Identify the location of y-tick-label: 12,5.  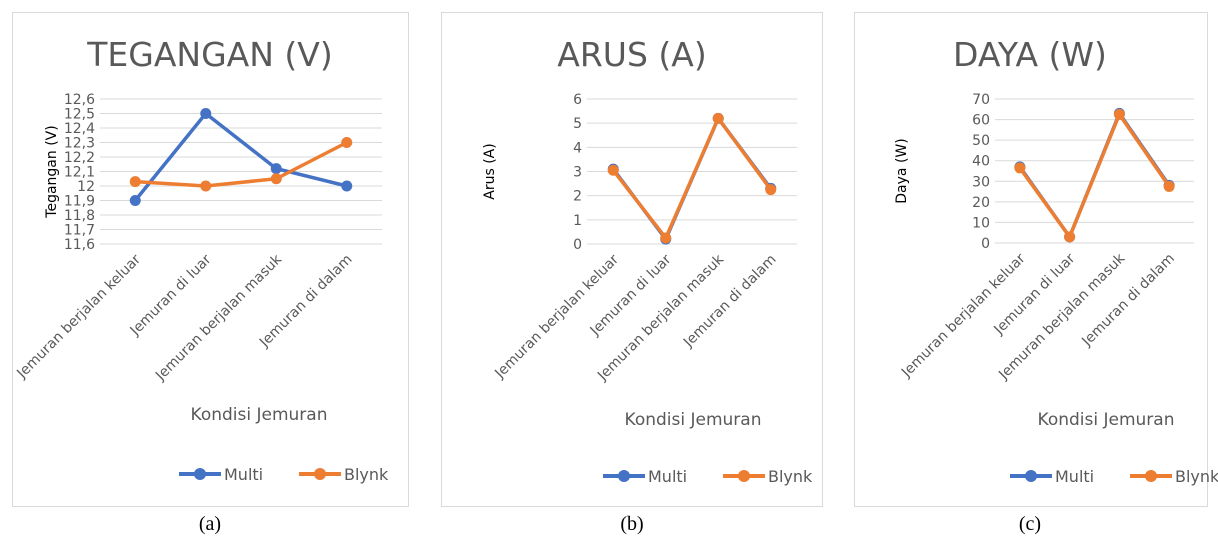
(79, 115).